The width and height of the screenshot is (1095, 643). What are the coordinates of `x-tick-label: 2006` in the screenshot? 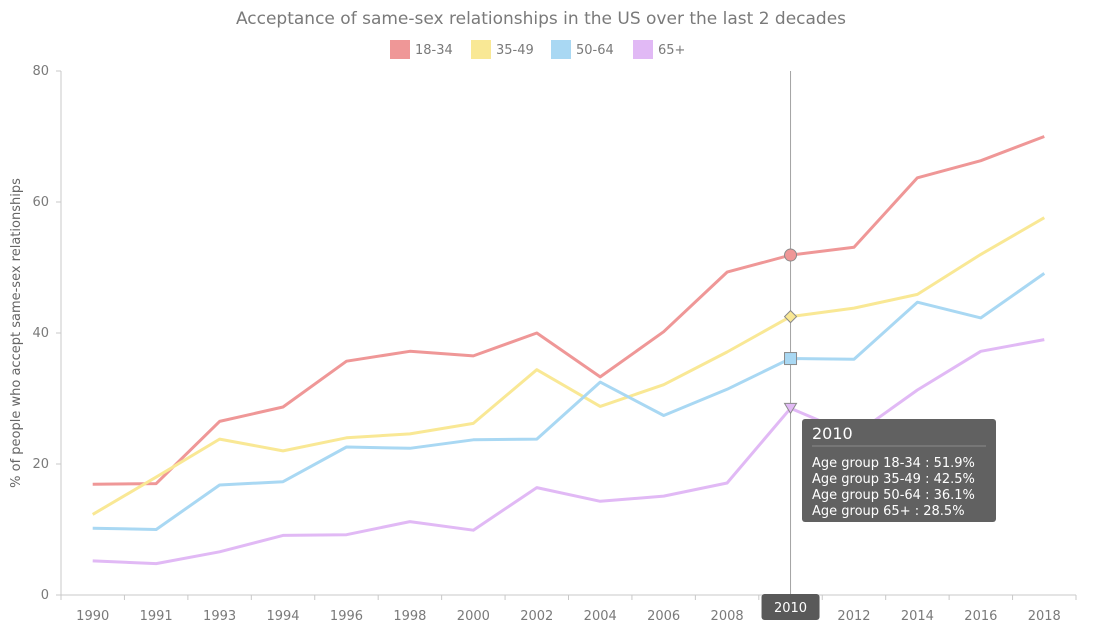 It's located at (663, 616).